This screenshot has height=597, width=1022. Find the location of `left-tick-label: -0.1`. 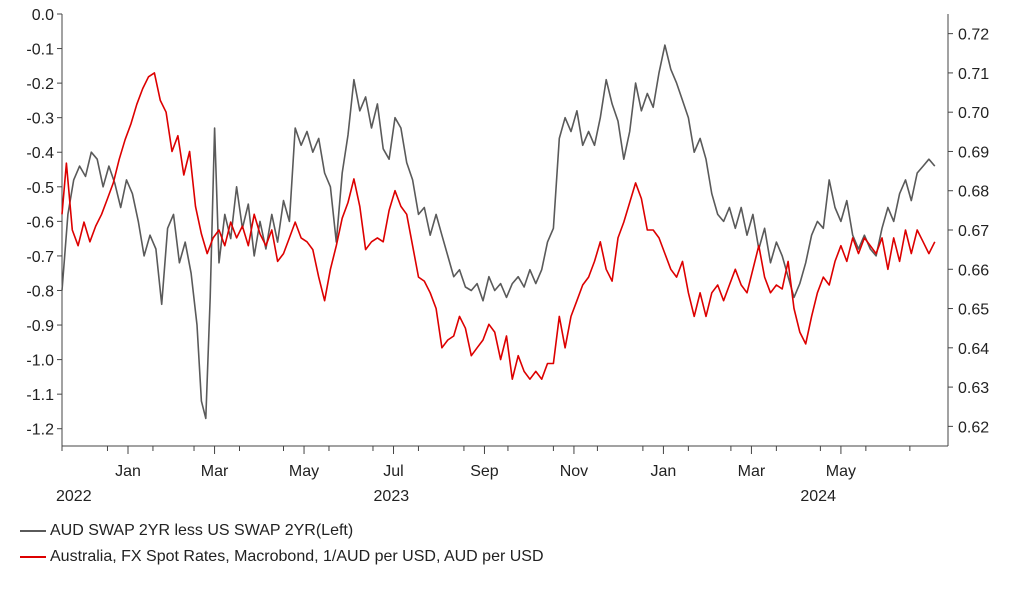

left-tick-label: -0.1 is located at coordinates (40, 50).